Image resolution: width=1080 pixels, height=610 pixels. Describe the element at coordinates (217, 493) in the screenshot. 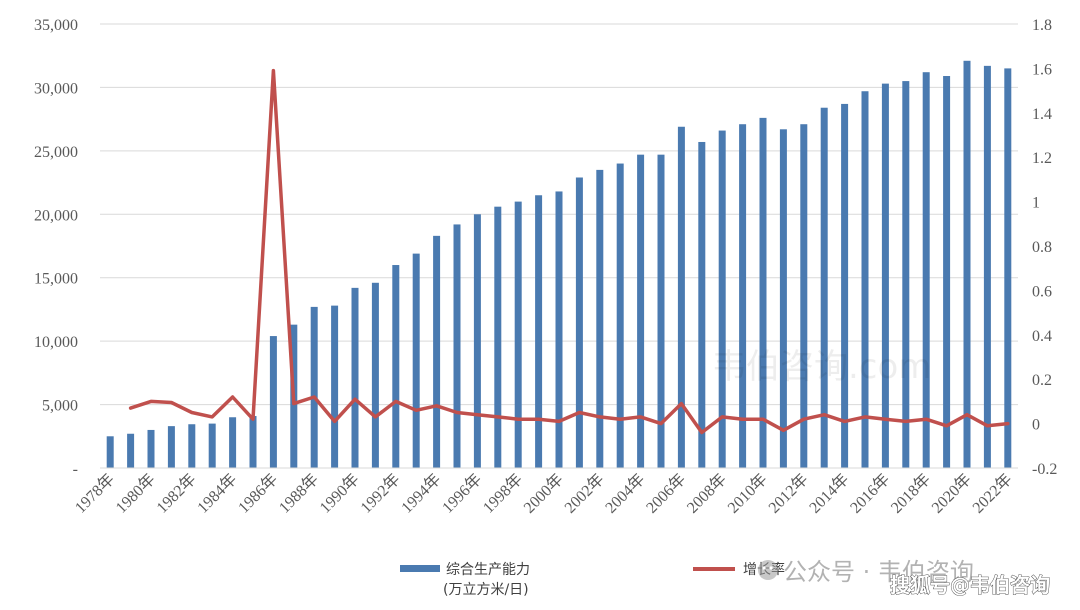

I see `x-tick-label: 1984年` at that location.